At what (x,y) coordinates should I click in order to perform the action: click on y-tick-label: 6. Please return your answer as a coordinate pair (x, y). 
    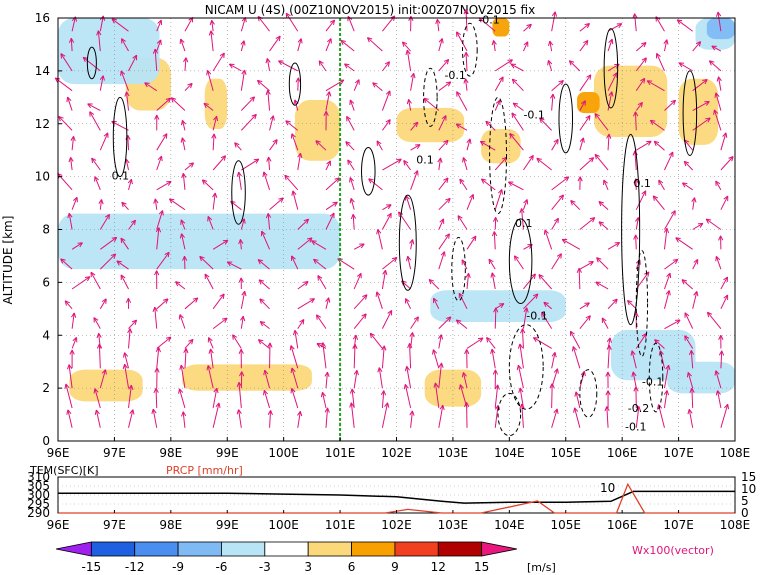
    Looking at the image, I should click on (46, 282).